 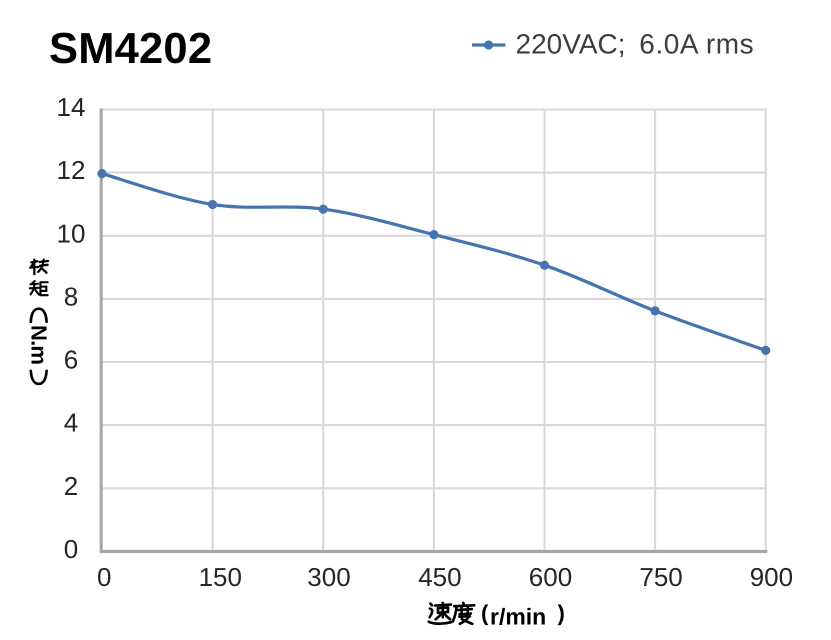 I want to click on svg-text: 8, so click(x=71, y=297).